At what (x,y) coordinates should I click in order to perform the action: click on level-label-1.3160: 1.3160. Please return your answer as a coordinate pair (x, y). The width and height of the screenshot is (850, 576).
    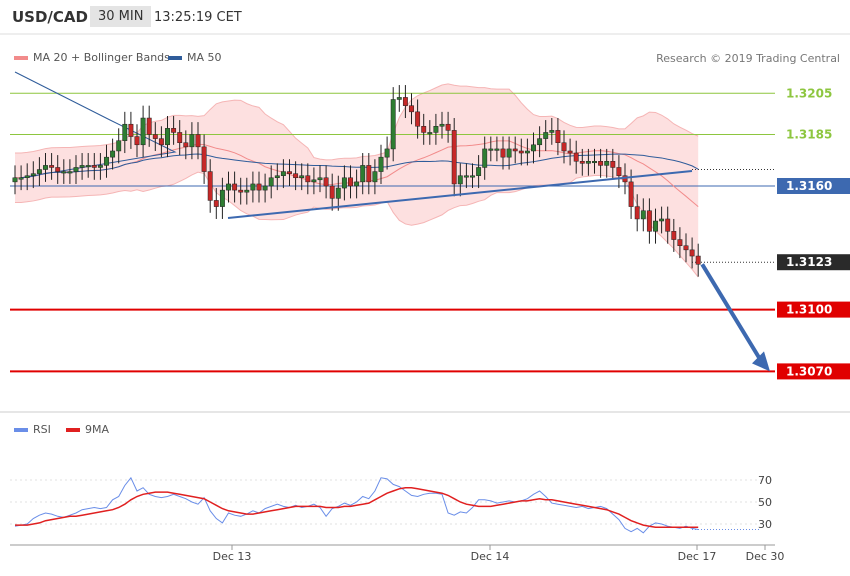
    Looking at the image, I should click on (809, 186).